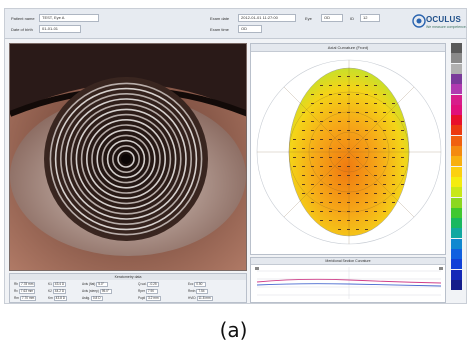  I want to click on kera-cell: K1 43.4 D, so click(57, 284).